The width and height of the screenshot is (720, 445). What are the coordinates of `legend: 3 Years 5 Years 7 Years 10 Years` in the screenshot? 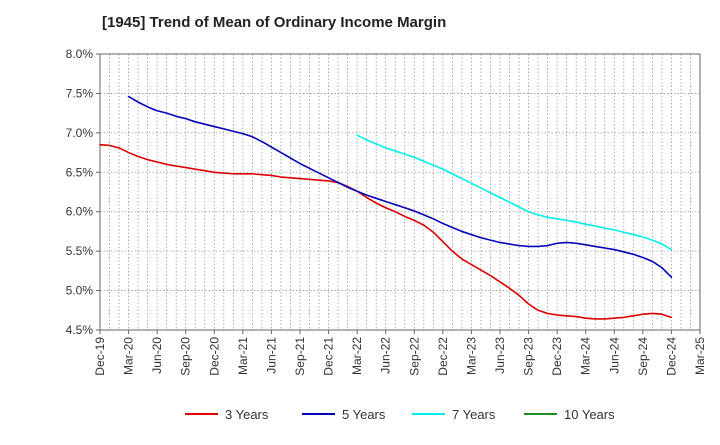 It's located at (400, 414).